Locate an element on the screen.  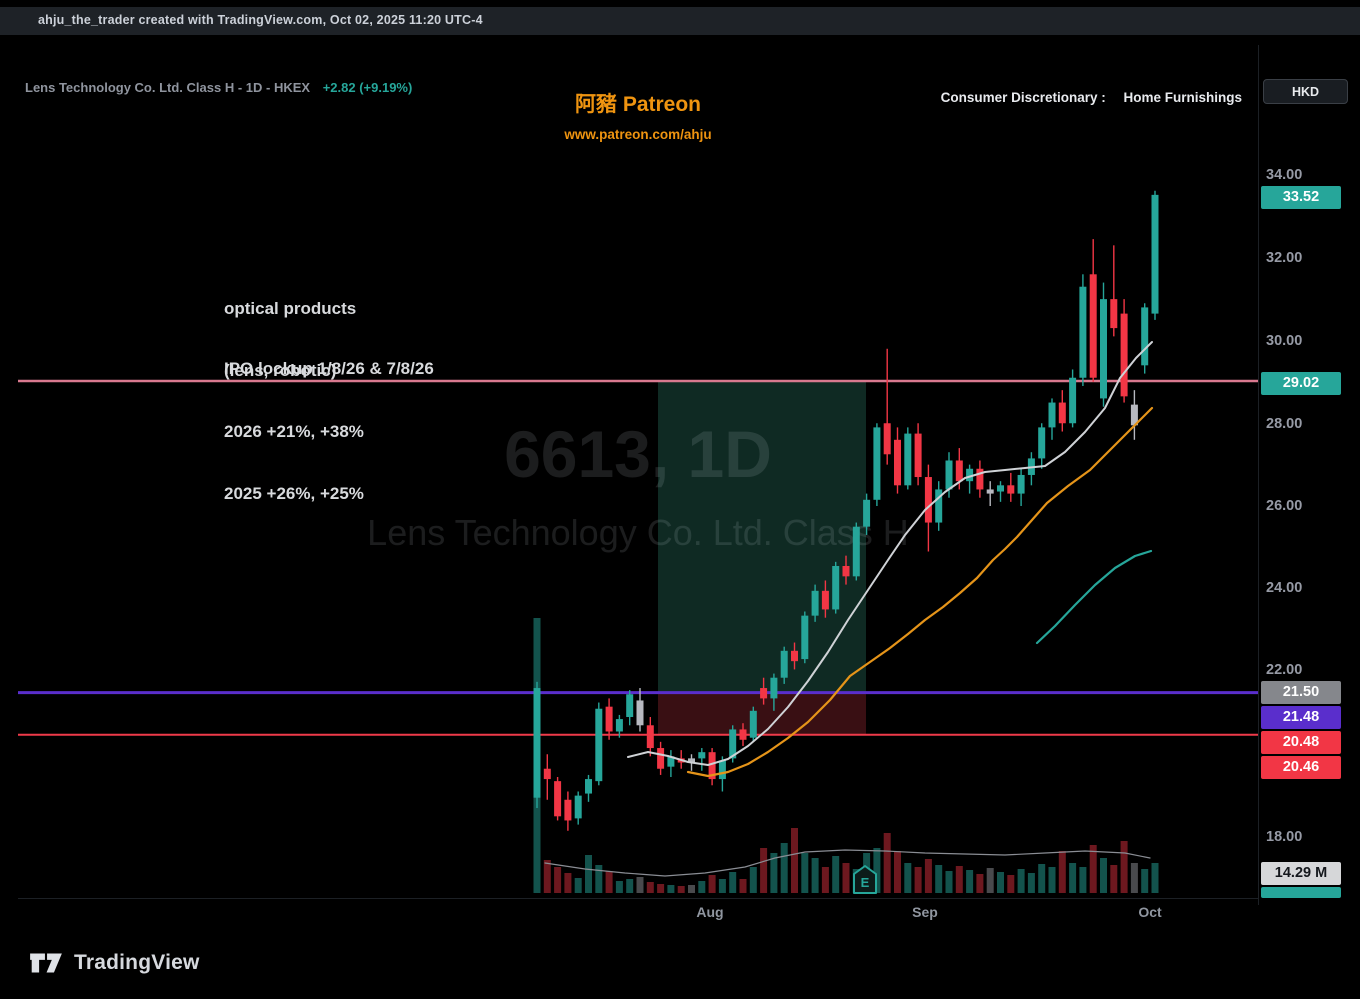
branding-url: www.patreon.com/ahju is located at coordinates (638, 134).